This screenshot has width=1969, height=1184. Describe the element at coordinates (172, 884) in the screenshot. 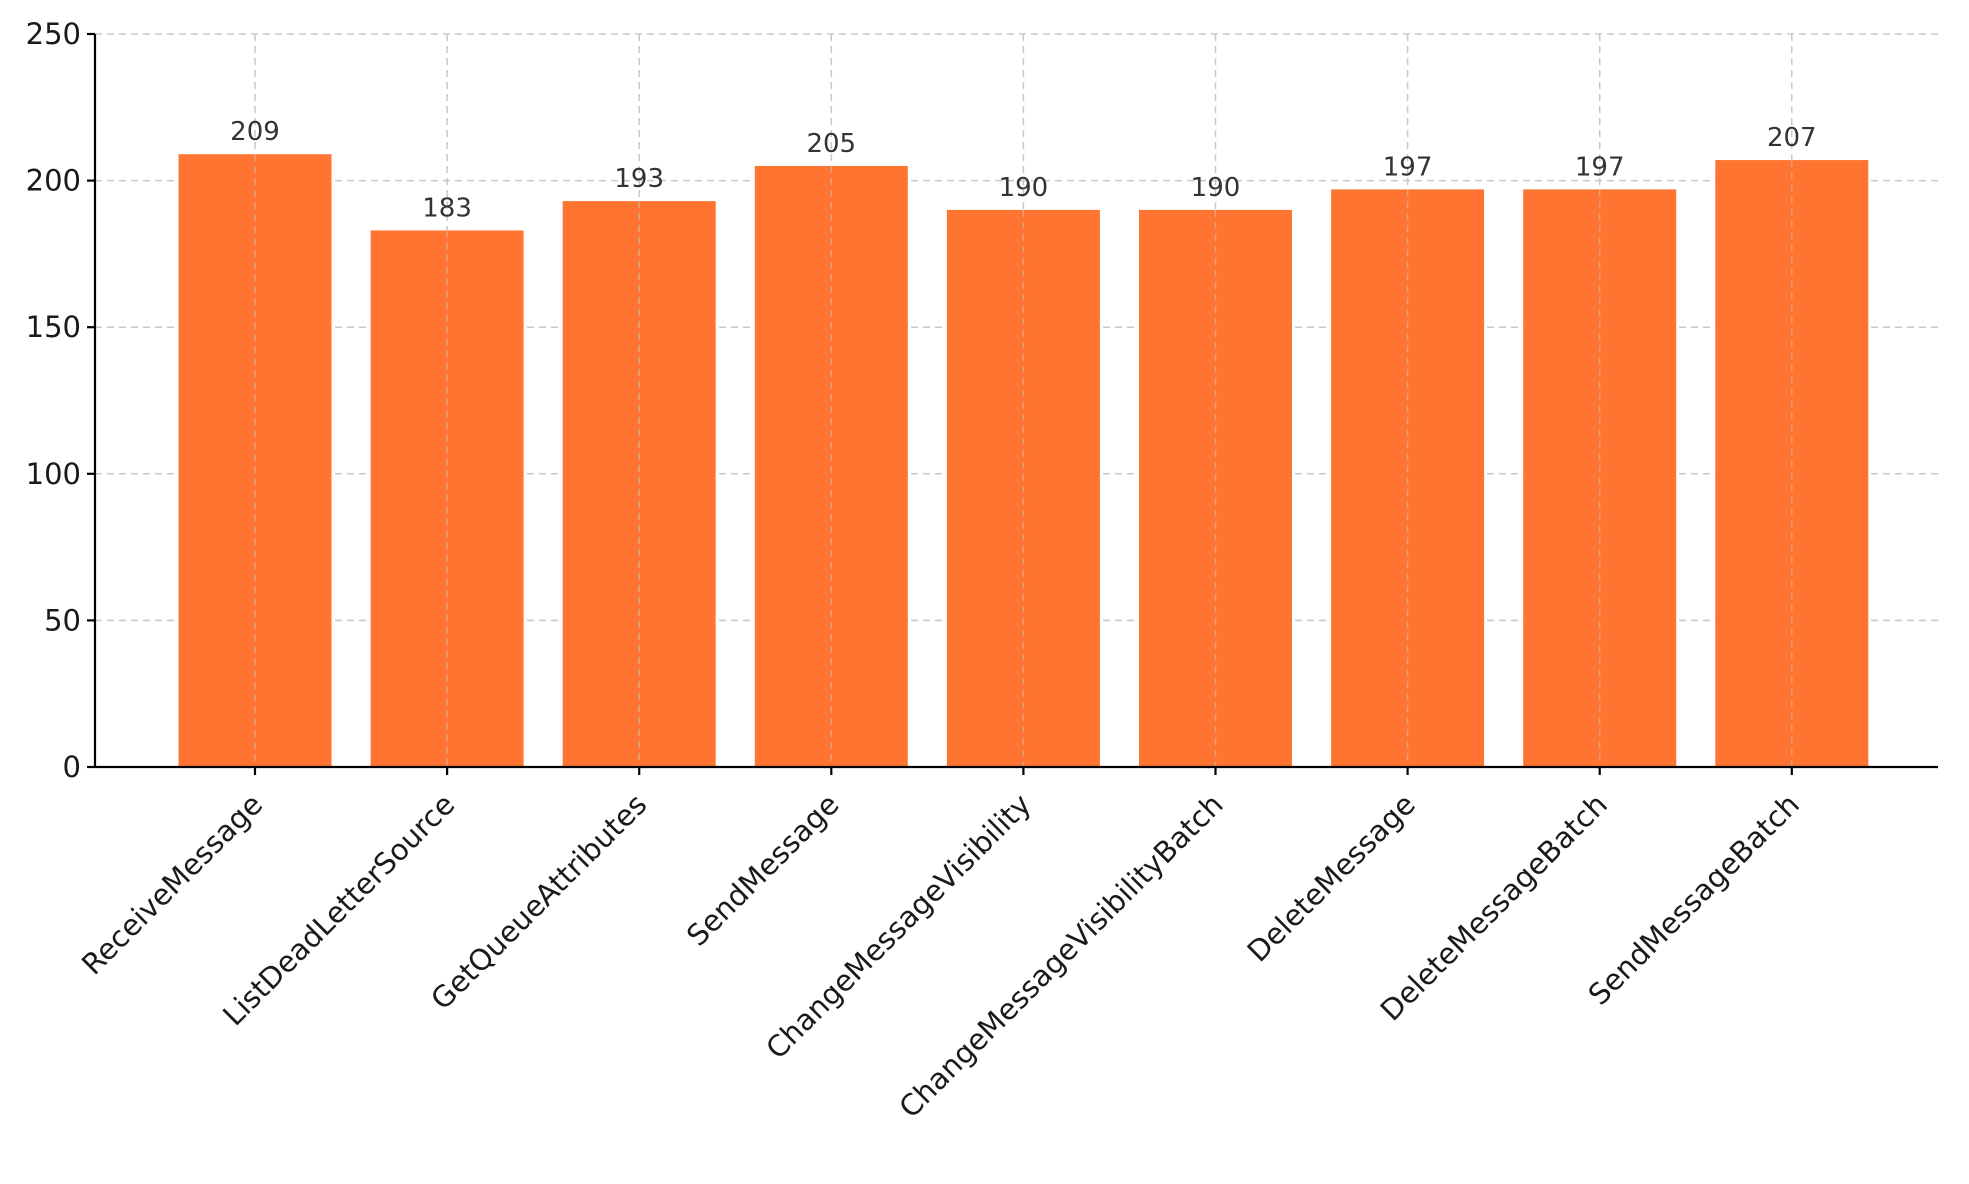

I see `x-tick-label: ReceiveMessage` at that location.